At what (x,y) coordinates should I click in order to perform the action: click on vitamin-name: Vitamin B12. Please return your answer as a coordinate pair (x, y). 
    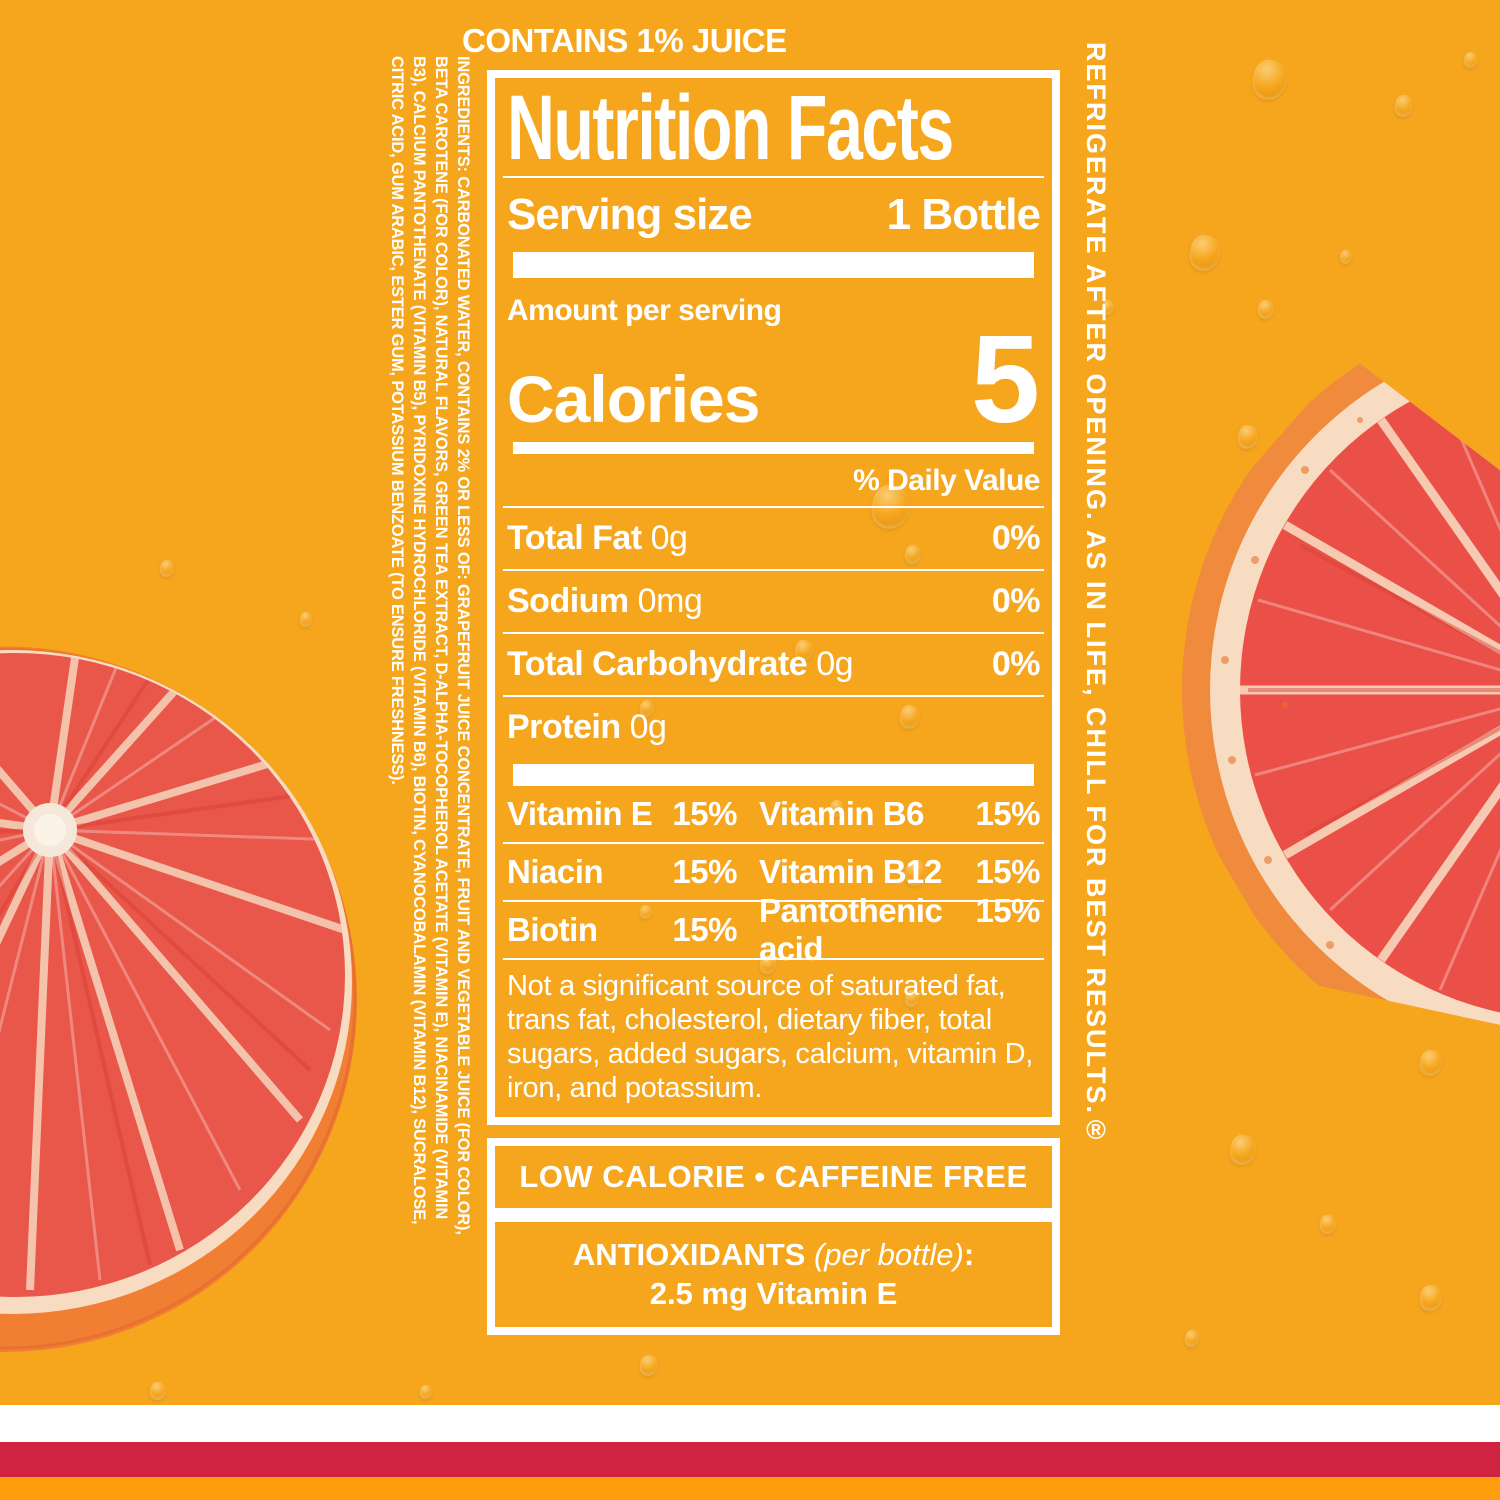
    Looking at the image, I should click on (850, 871).